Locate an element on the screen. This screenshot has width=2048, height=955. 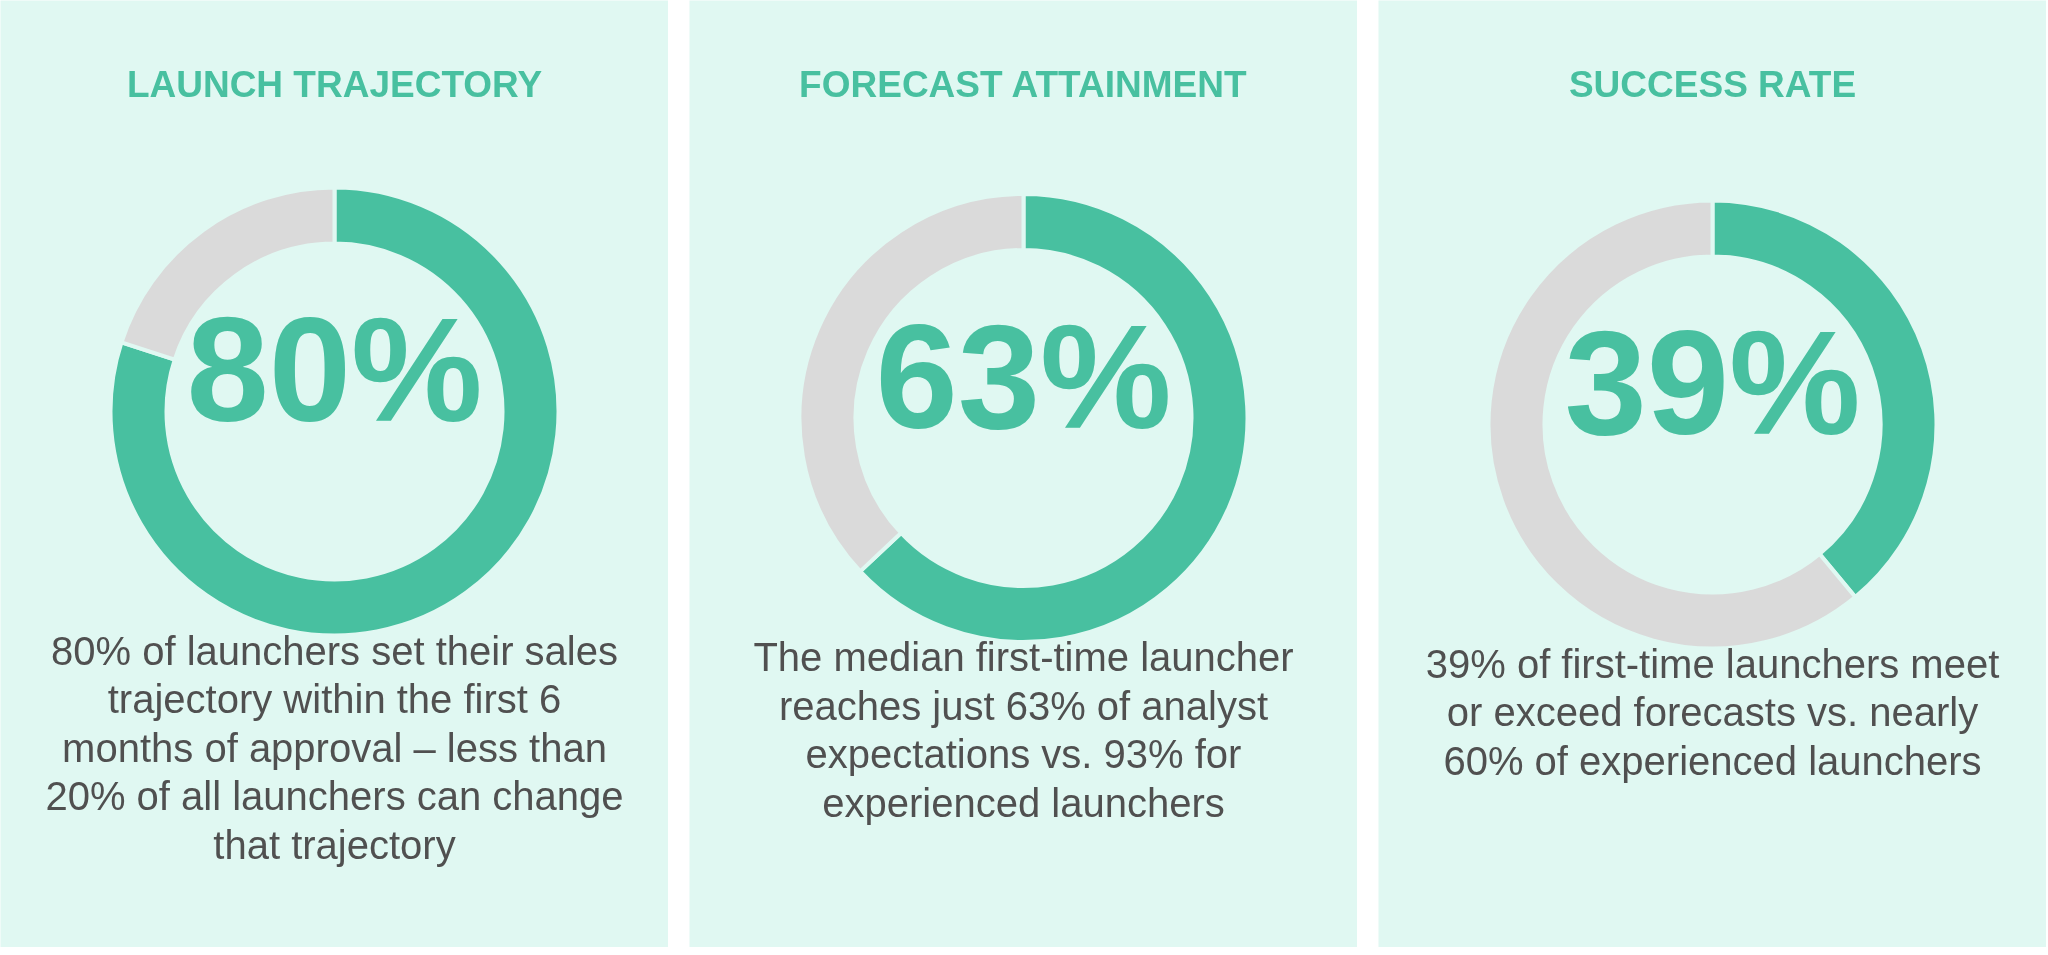
text: 39% of first-time launchers meet or exceed forecasts vs. nearly 60% of experienced launchers is located at coordinates (1712, 712).